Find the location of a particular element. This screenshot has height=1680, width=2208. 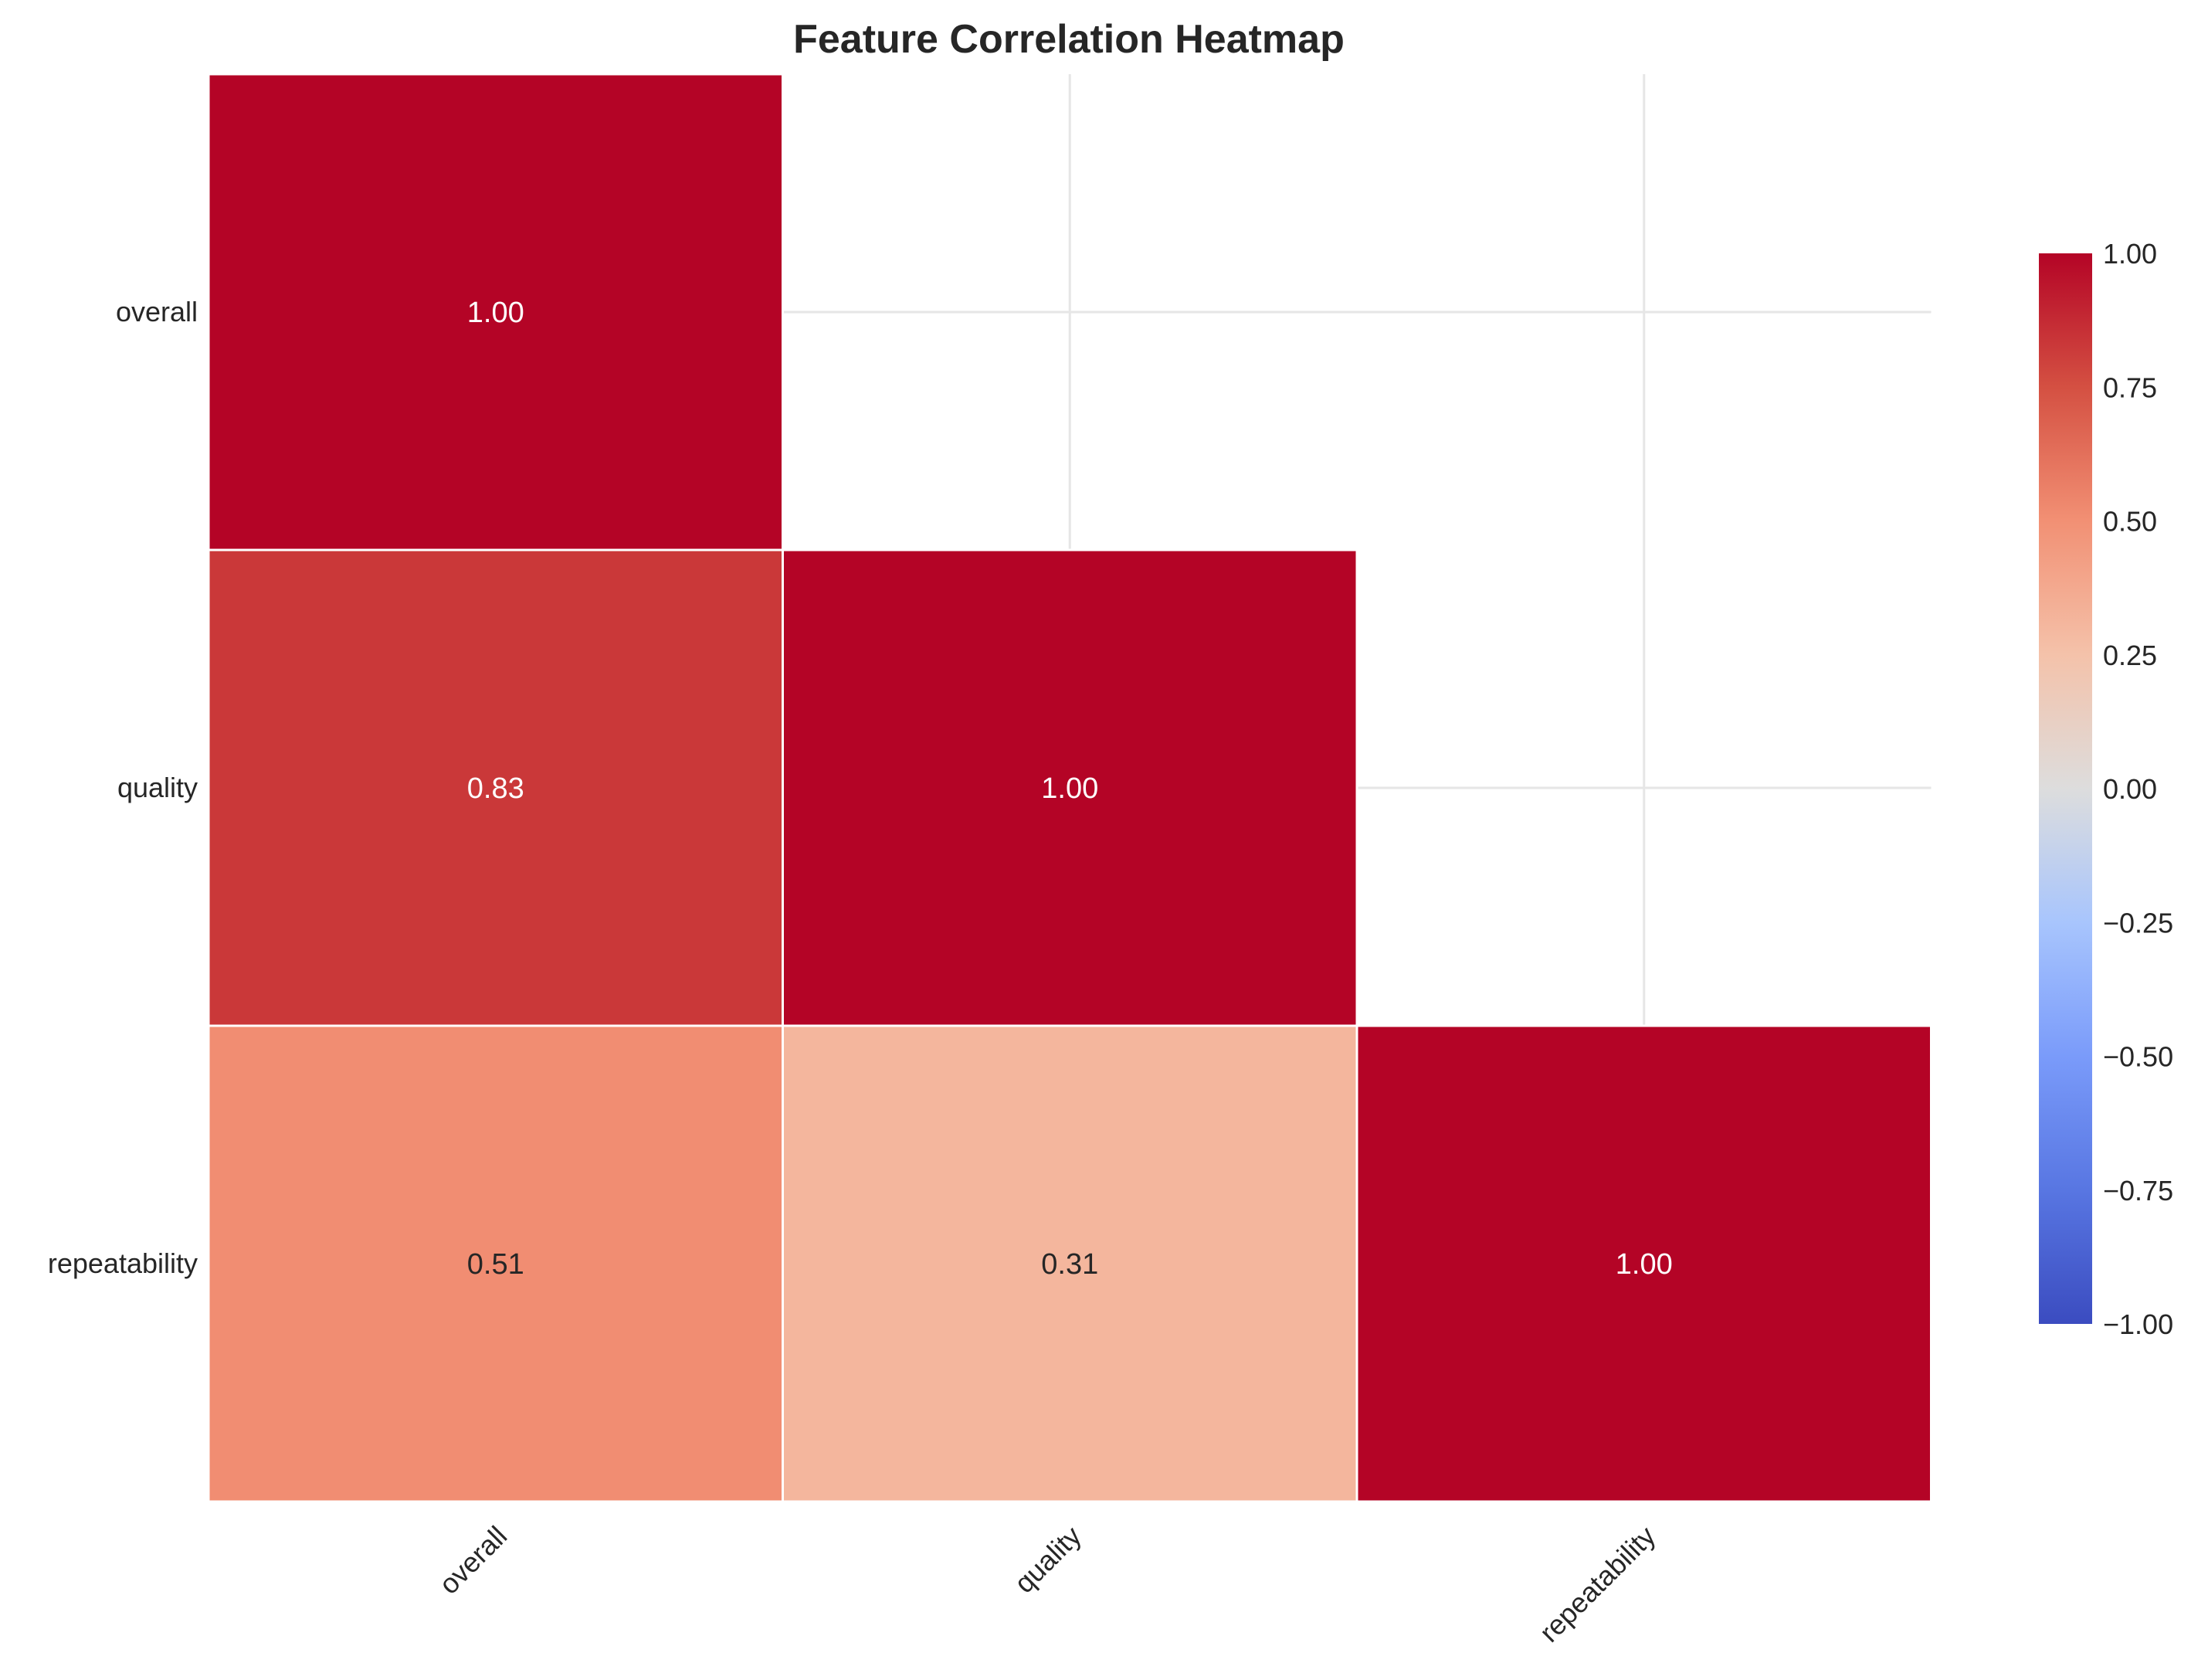

x-tick-label: repeatability is located at coordinates (1597, 1584).